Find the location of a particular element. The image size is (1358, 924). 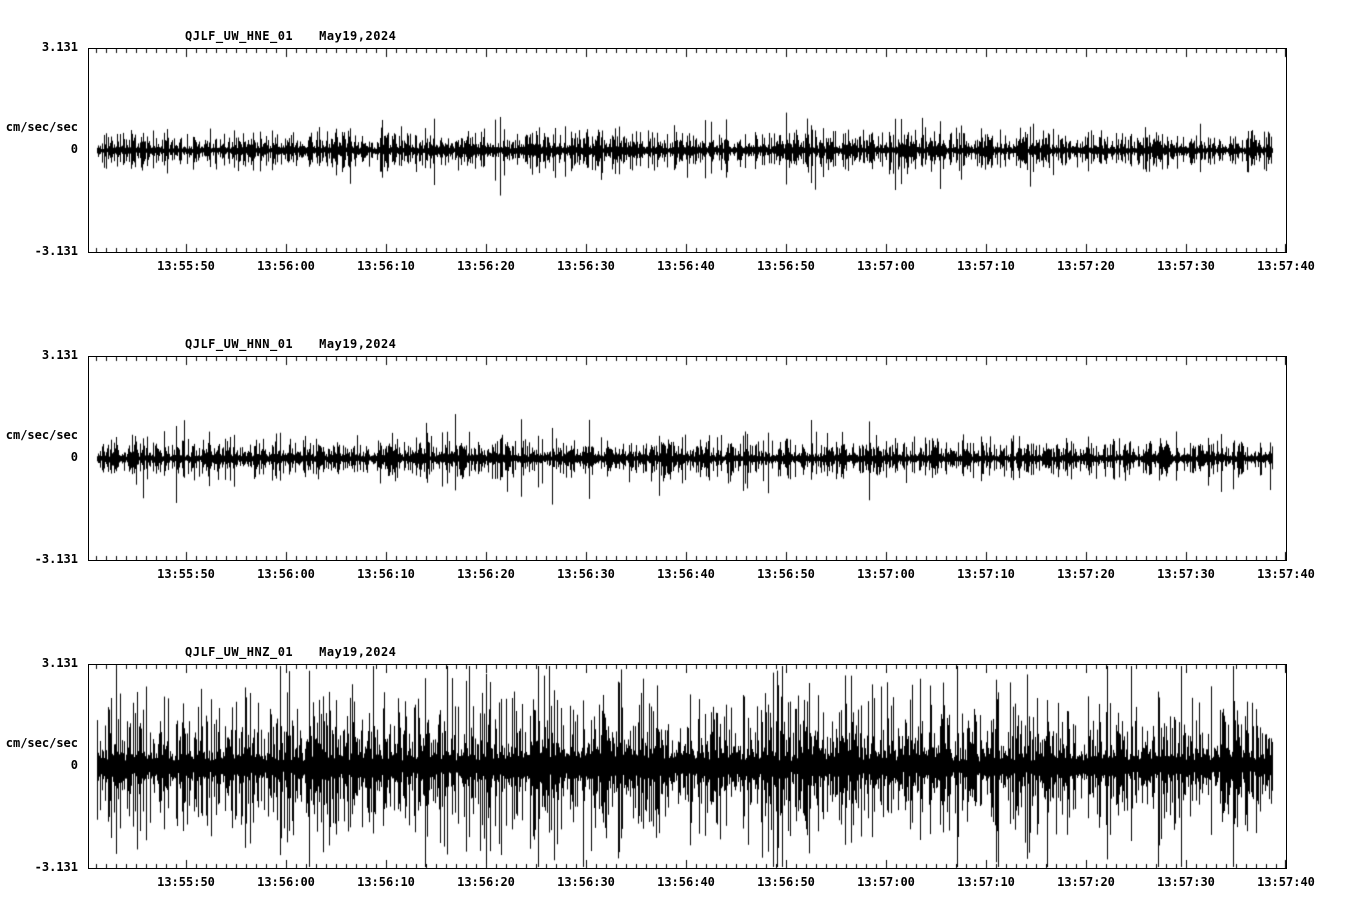

panel-title-hnz: QJLF_UW_HNZ_01 May19,2024 is located at coordinates (290, 652).